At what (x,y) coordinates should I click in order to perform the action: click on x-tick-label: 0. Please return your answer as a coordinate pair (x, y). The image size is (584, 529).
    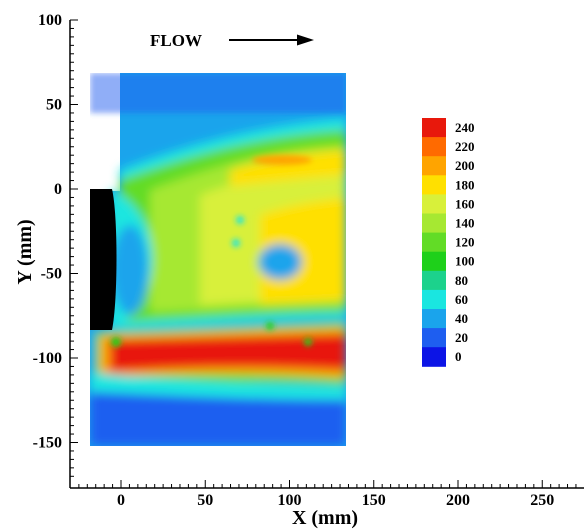
    Looking at the image, I should click on (121, 500).